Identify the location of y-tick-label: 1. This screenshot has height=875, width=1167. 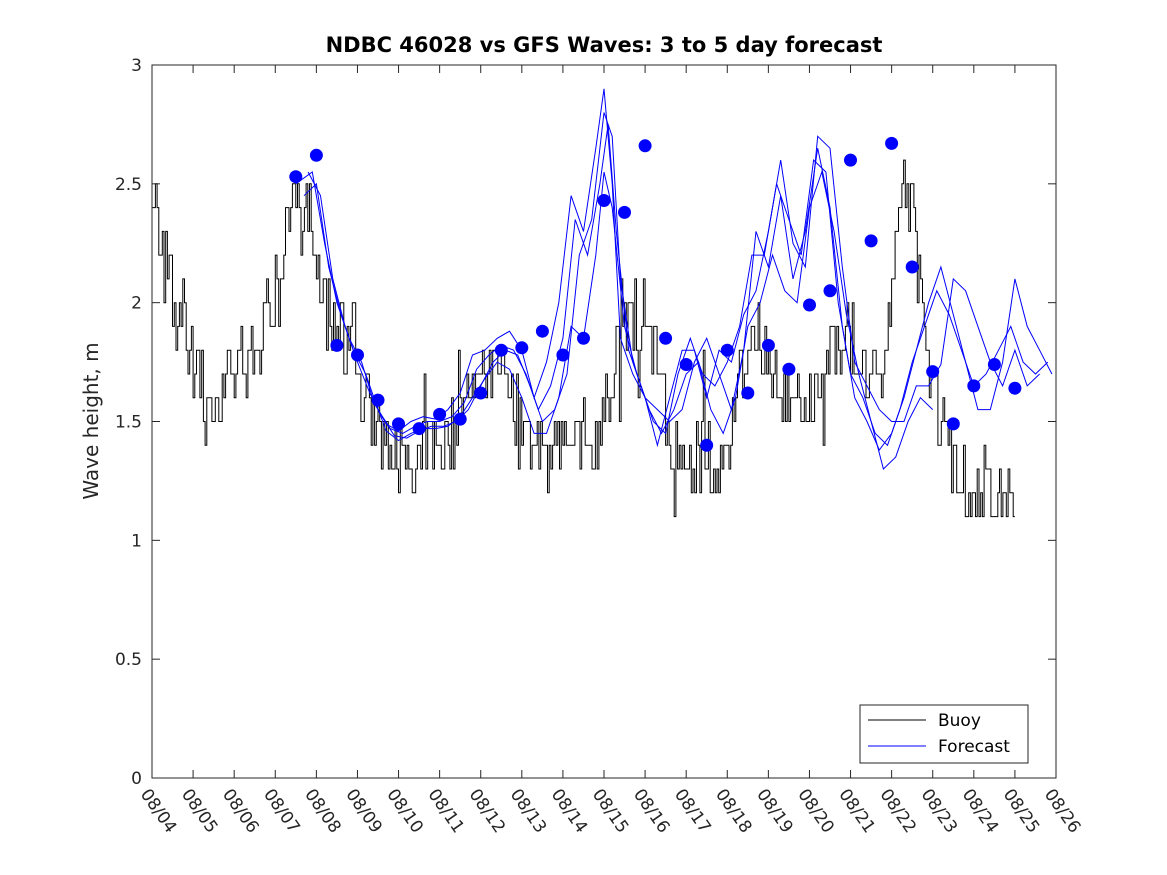
(136, 541).